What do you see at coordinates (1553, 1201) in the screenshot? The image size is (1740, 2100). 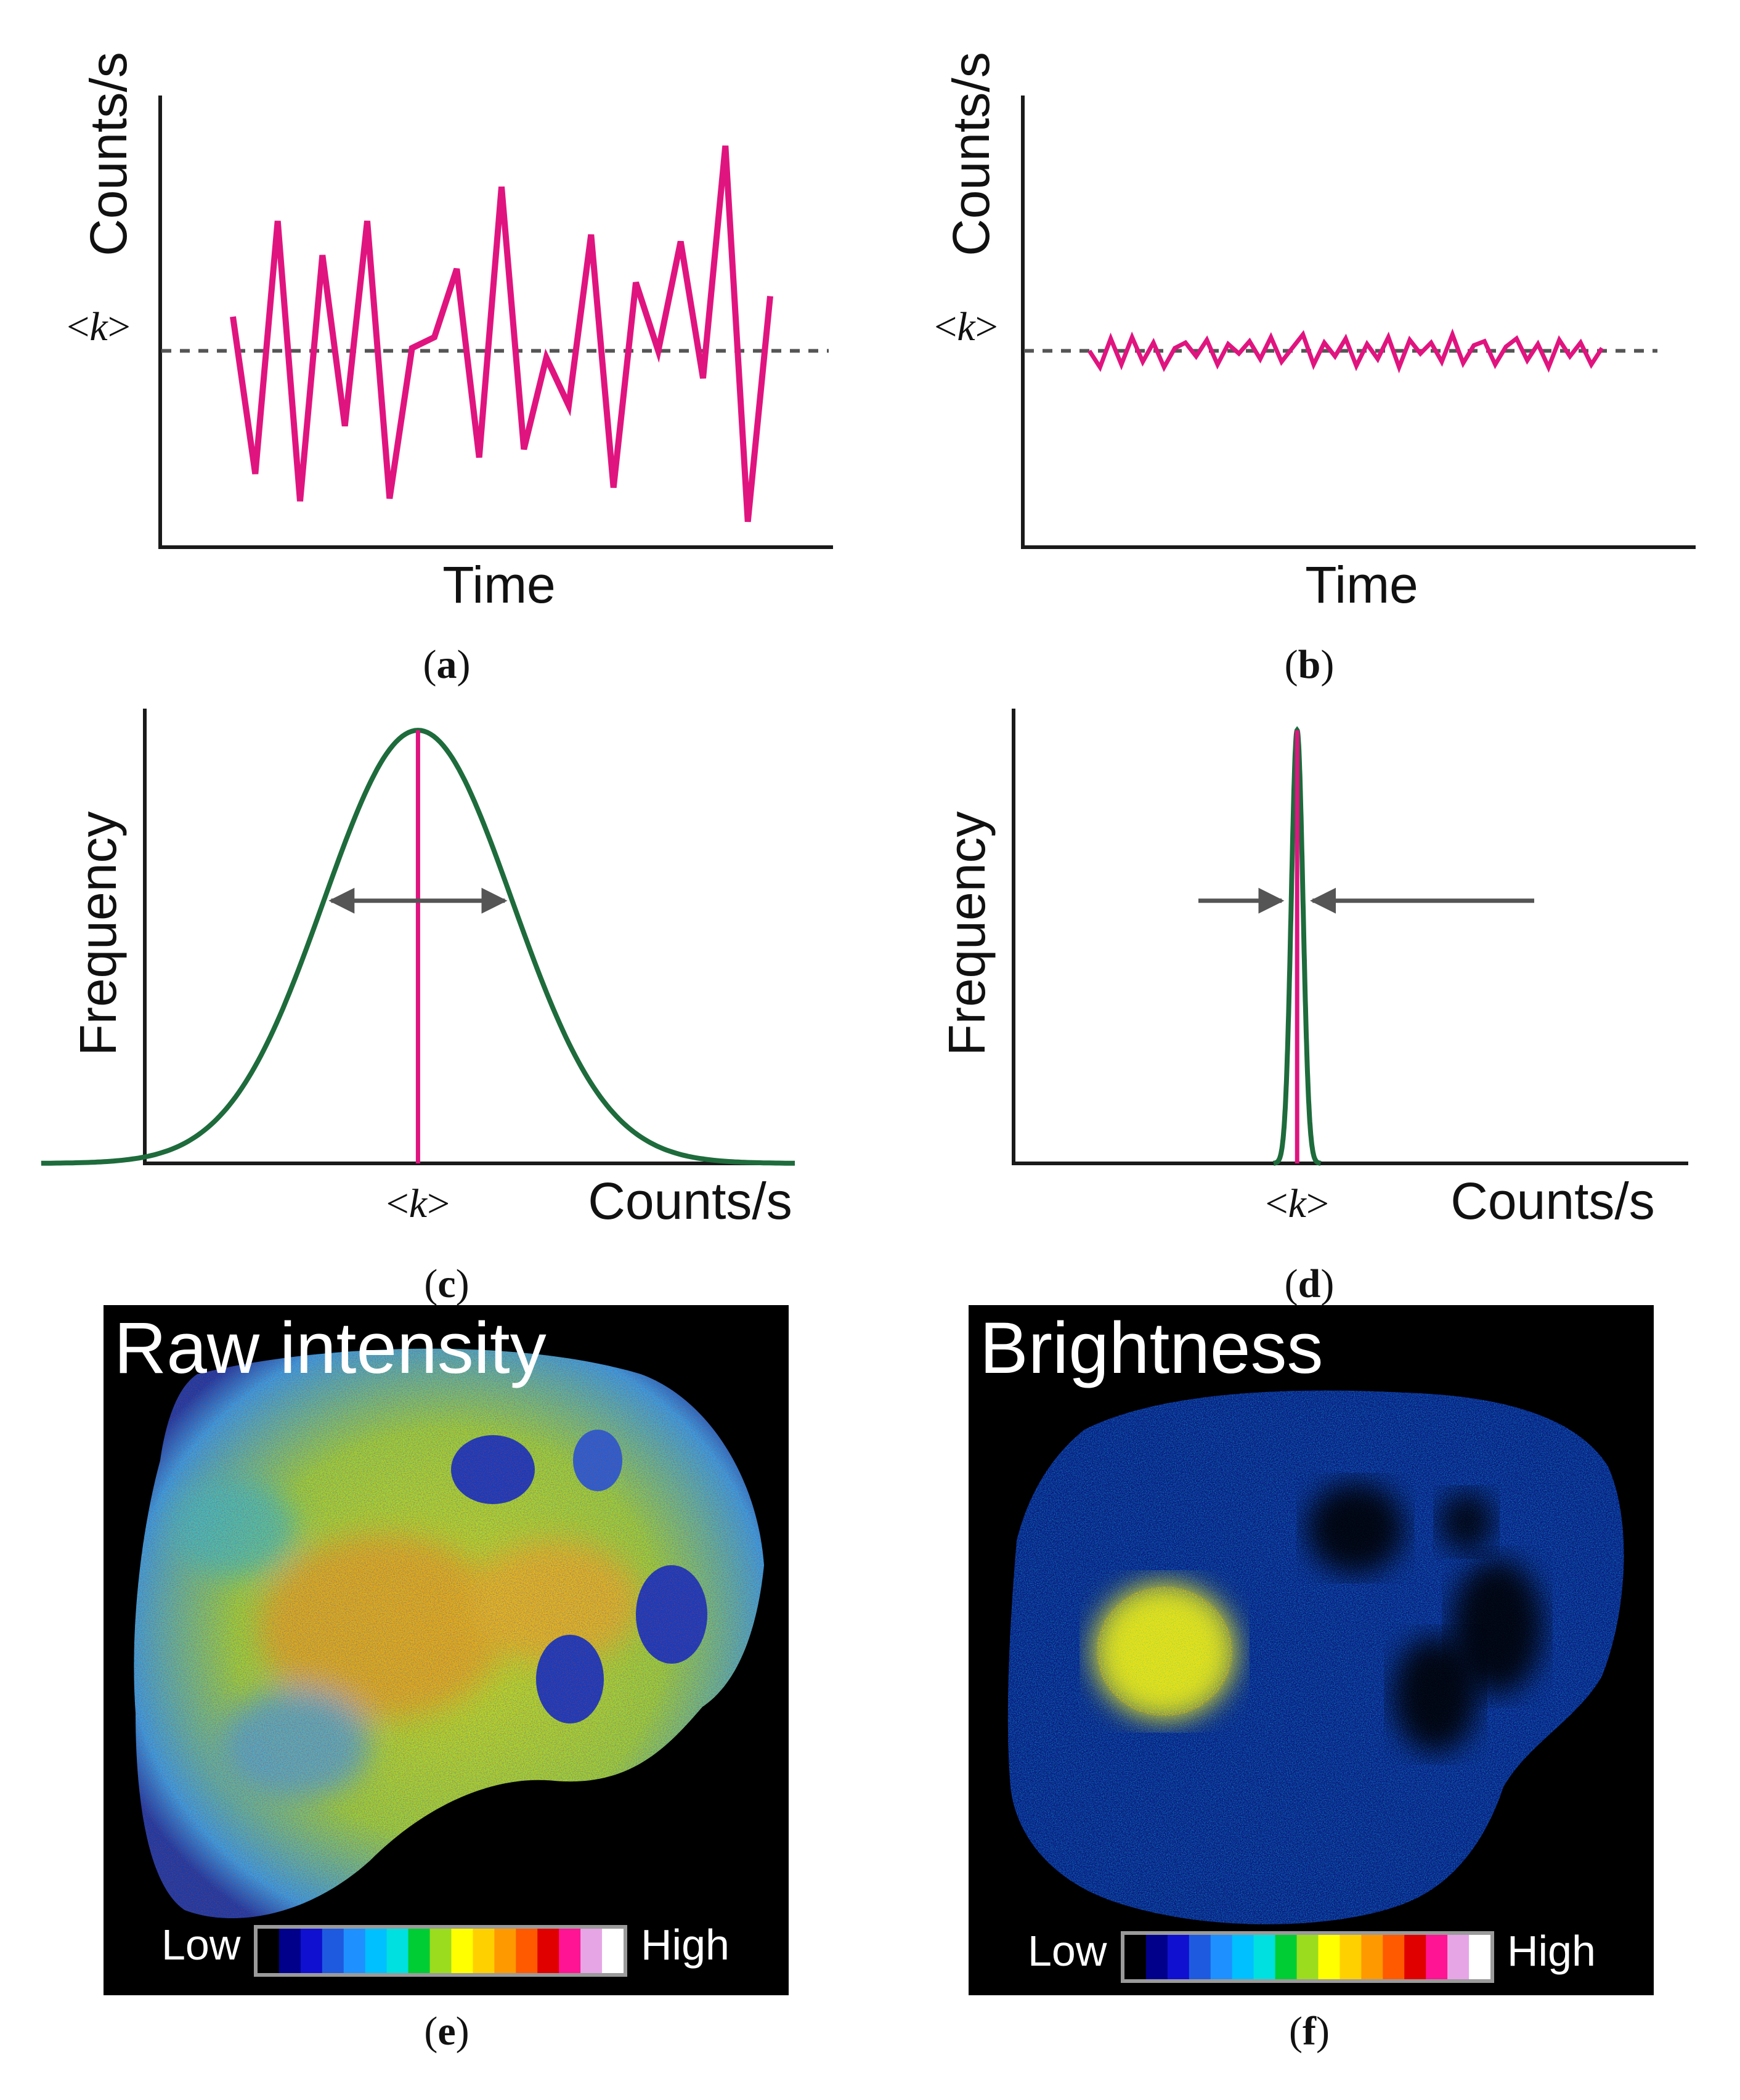 I see `panel-d-x-label: Counts/s` at bounding box center [1553, 1201].